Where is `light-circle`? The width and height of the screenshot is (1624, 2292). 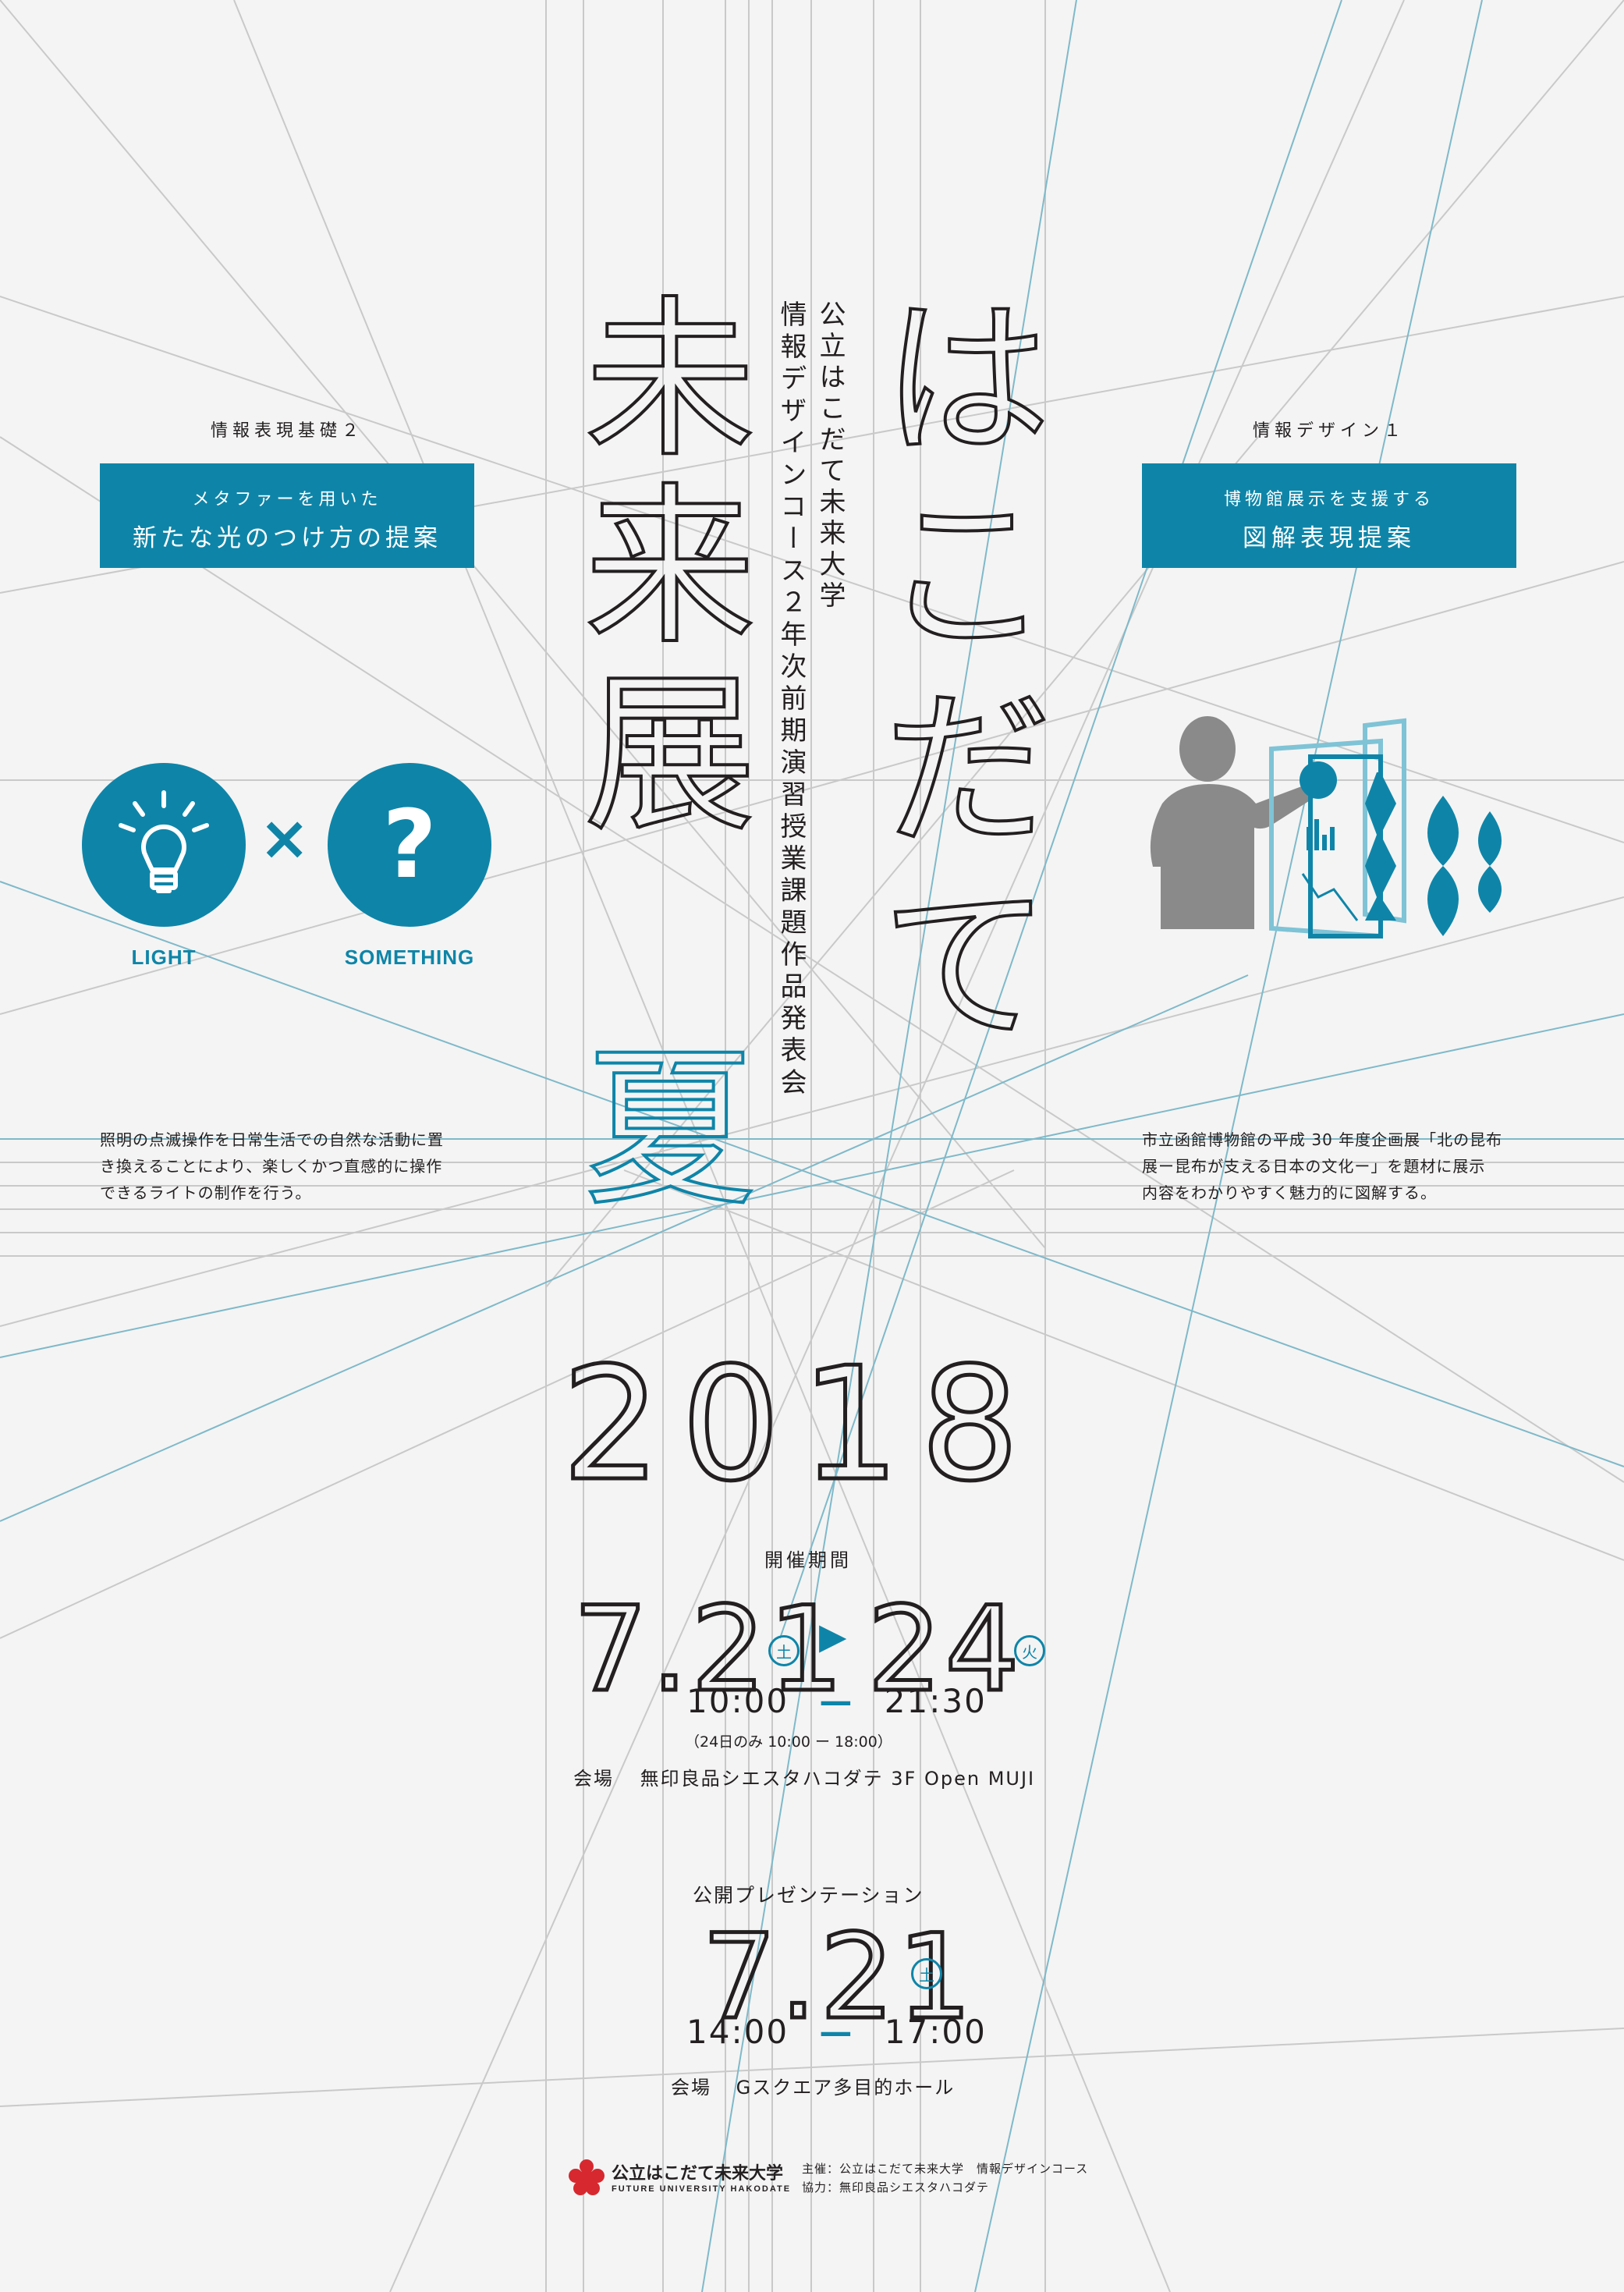
light-circle is located at coordinates (164, 845).